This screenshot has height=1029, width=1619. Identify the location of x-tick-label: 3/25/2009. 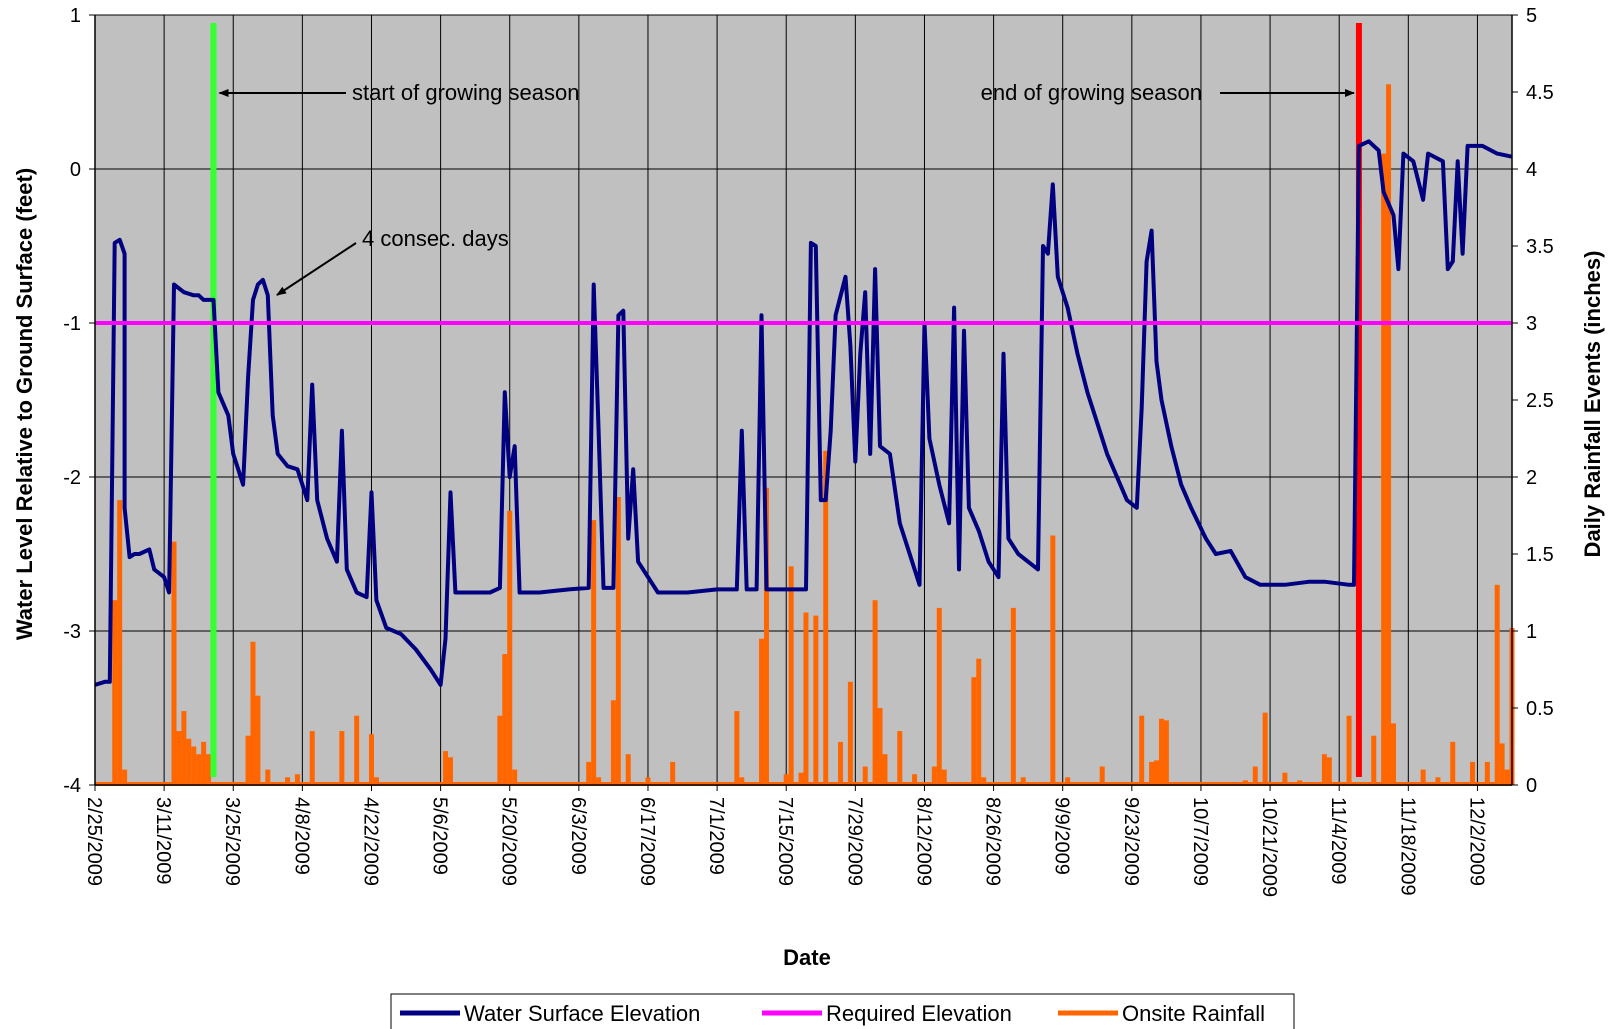
(232, 841).